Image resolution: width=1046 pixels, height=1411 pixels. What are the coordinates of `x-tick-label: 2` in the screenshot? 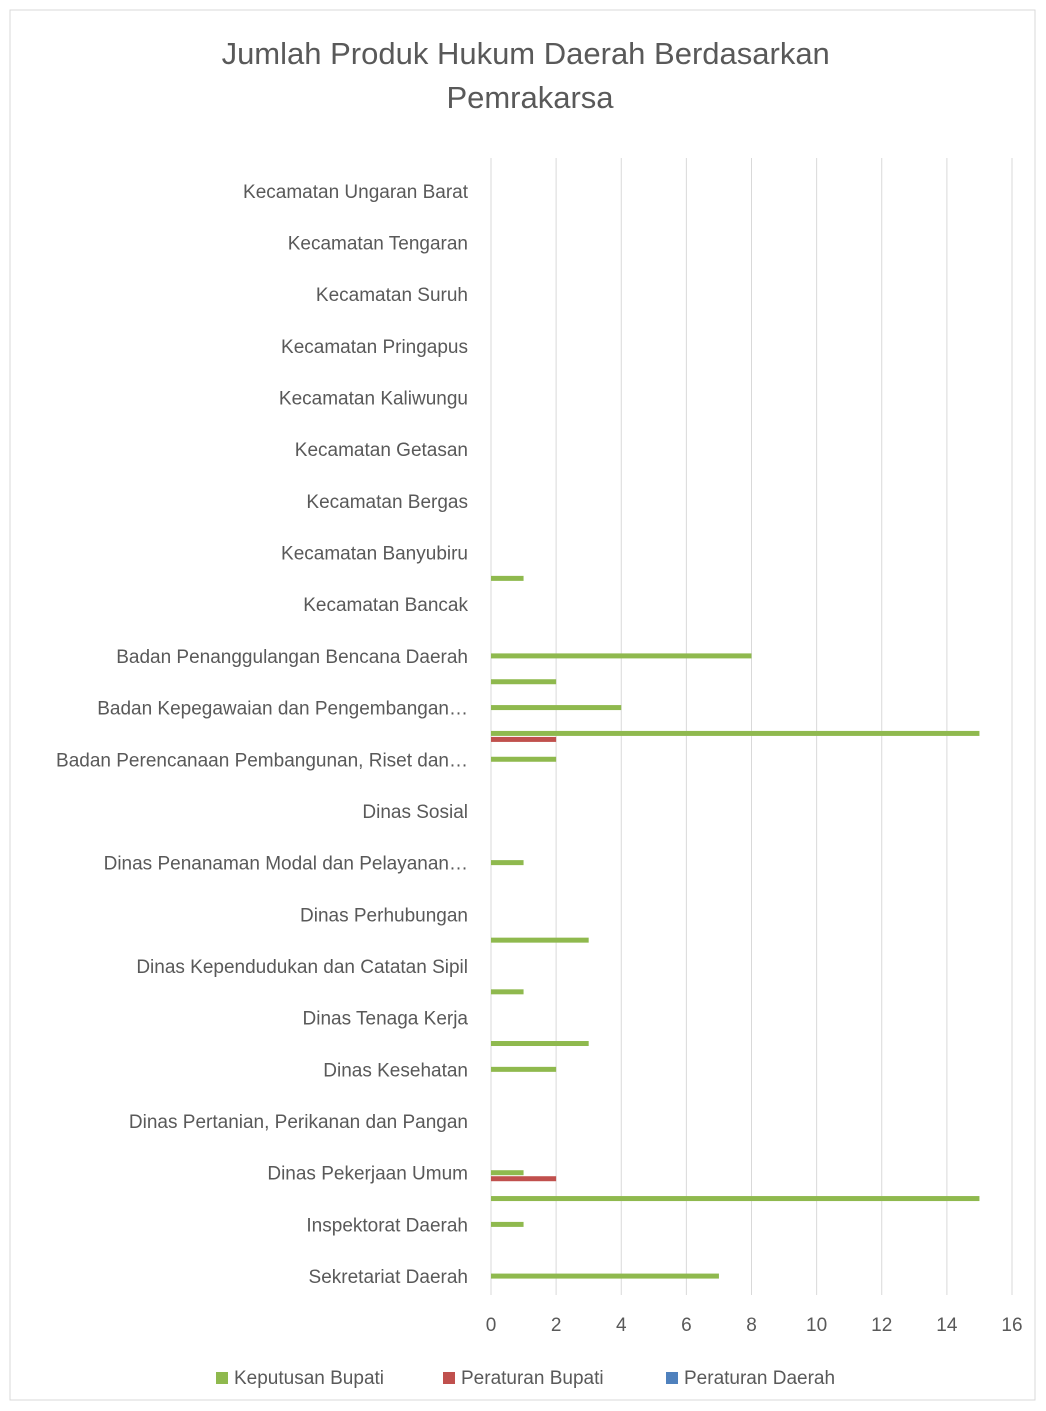 It's located at (556, 1325).